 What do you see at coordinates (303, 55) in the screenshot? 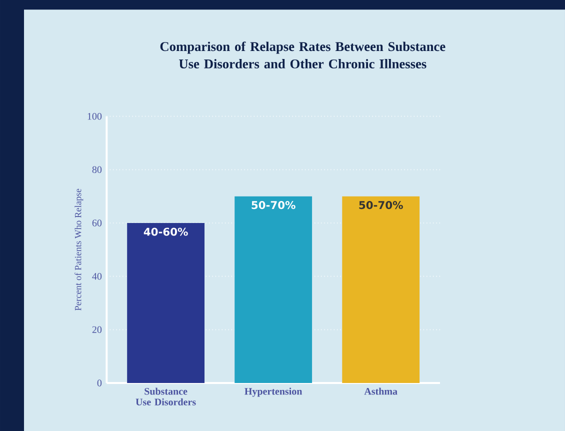
I see `chart-title: Comparison of Relapse Rates Between Substance Use Disorders and Other Chronic Illnesses` at bounding box center [303, 55].